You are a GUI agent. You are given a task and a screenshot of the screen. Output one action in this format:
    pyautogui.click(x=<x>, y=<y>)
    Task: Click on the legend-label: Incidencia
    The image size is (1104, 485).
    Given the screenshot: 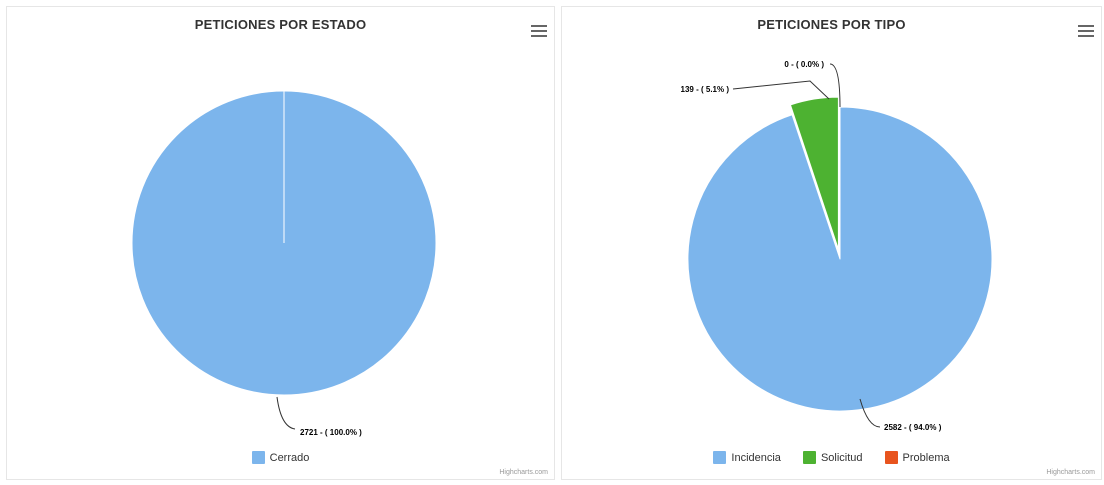 What is the action you would take?
    pyautogui.click(x=756, y=457)
    